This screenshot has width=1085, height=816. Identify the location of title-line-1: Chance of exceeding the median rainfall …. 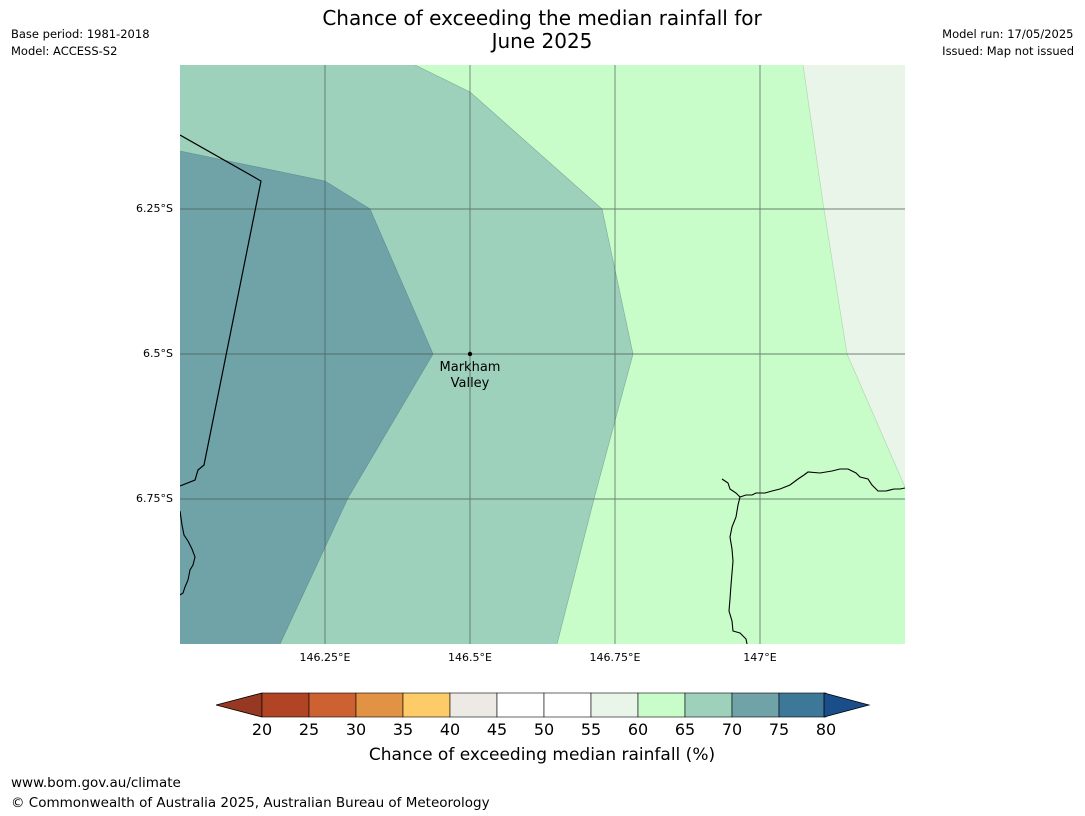
(542, 18).